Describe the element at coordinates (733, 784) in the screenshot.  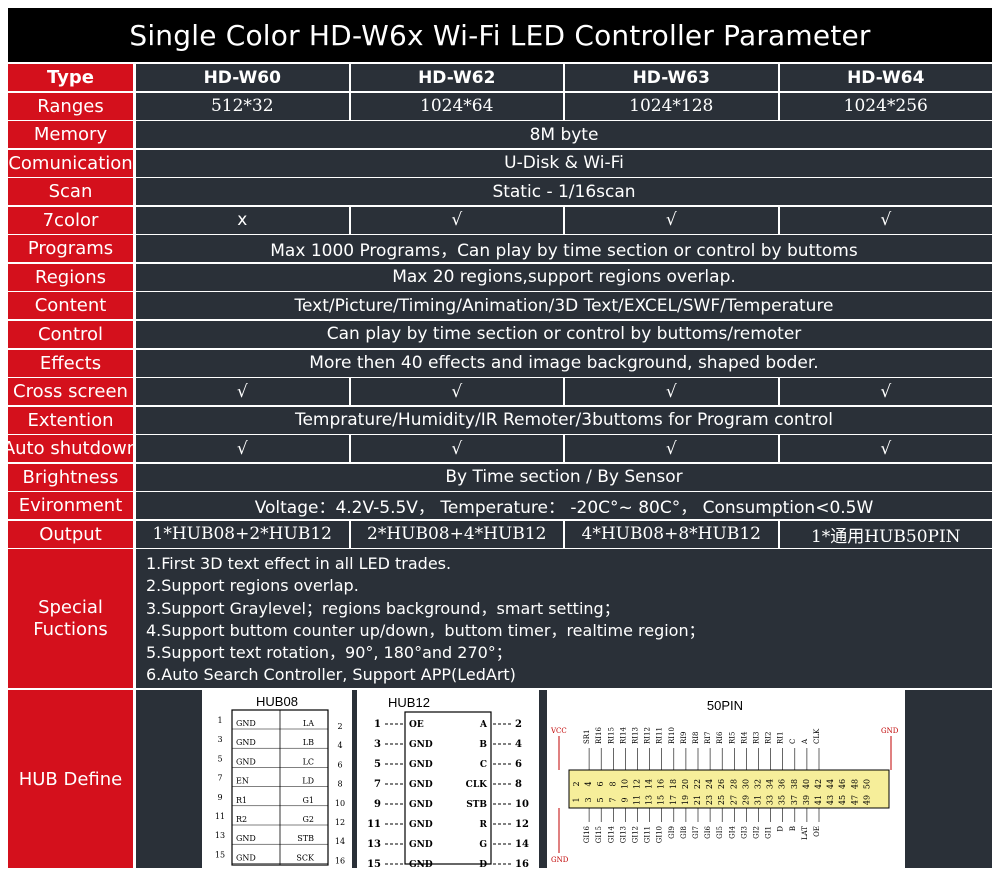
I see `hub50-pin-number: 28` at that location.